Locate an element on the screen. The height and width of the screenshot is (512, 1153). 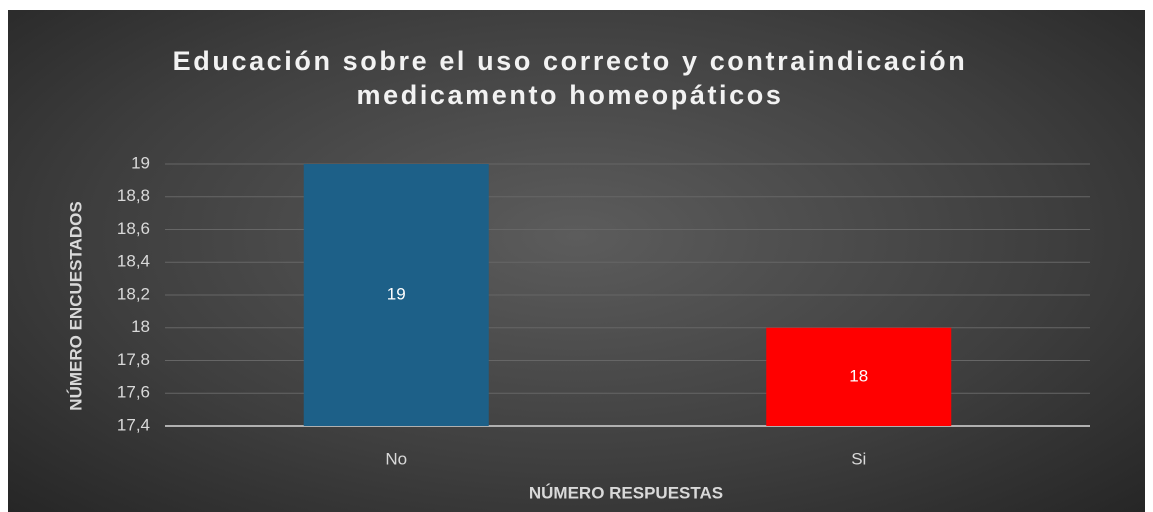
y-axis-label: NÚMERO ENCUESTADOS is located at coordinates (75, 305).